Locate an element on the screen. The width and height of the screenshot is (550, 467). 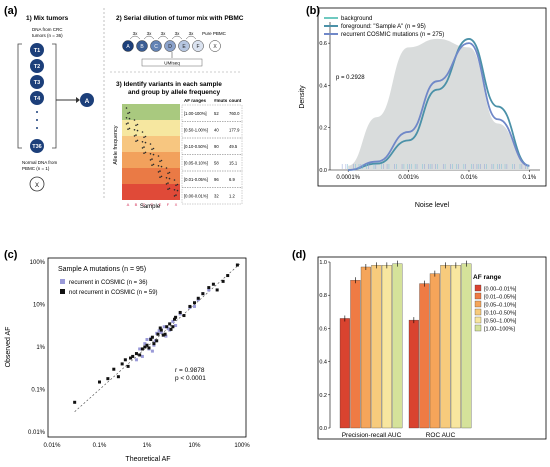
tumor-node-label: T2 is located at coordinates (37, 67).